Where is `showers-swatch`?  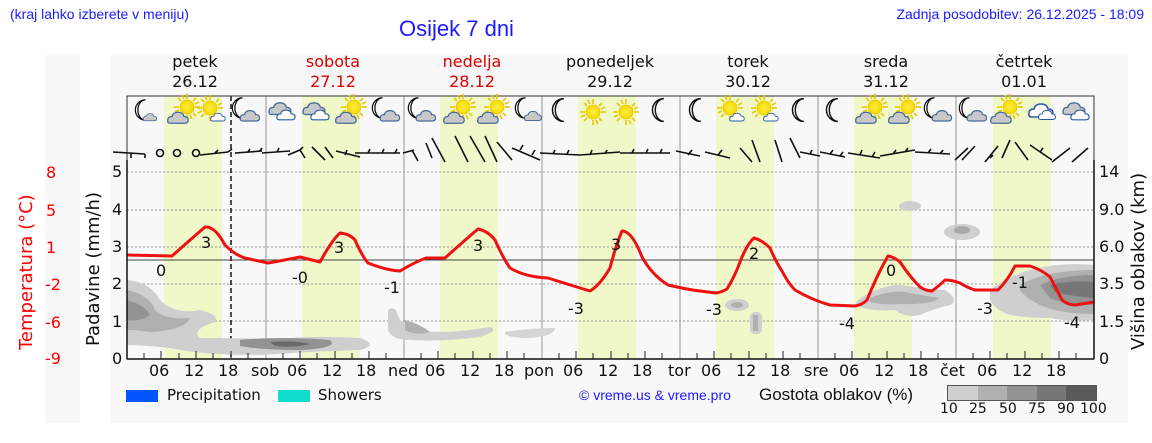
showers-swatch is located at coordinates (294, 396).